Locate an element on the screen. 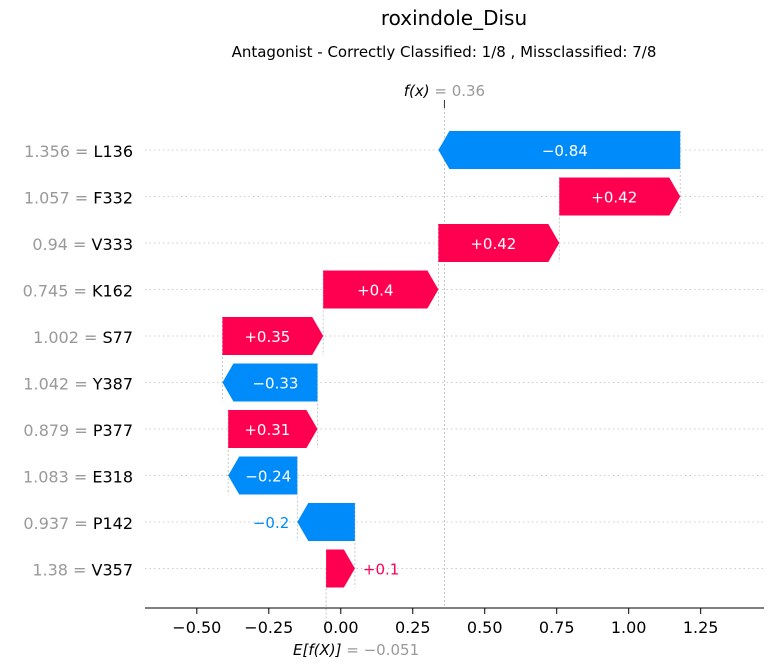 This screenshot has width=773, height=670. feature-label-l136: 1.356 = L136 is located at coordinates (78, 151).